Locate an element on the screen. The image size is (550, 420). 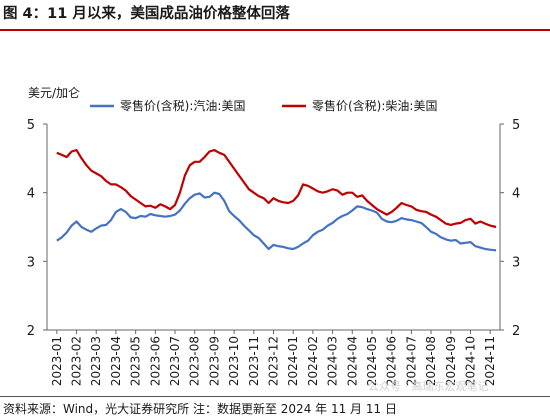
x-tick-label: 2024-08 is located at coordinates (431, 361).